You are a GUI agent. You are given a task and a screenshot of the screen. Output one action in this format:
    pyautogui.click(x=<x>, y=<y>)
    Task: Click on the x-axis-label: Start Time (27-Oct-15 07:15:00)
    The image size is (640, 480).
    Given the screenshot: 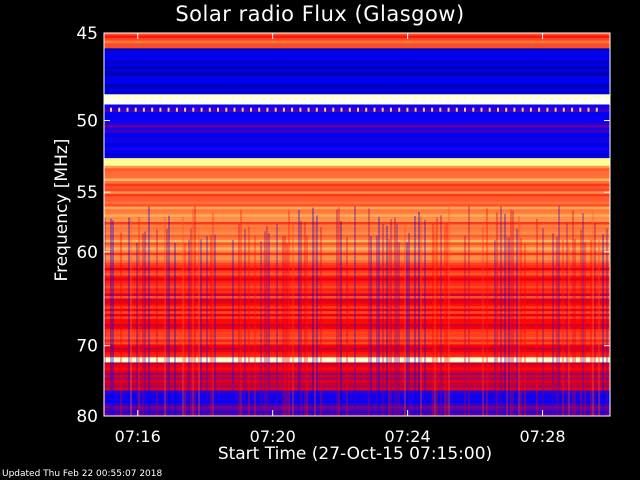 What is the action you would take?
    pyautogui.click(x=355, y=454)
    